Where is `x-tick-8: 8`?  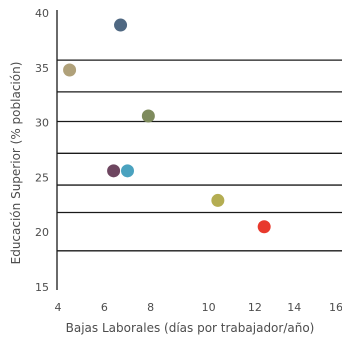
x-tick-8: 8 is located at coordinates (150, 307).